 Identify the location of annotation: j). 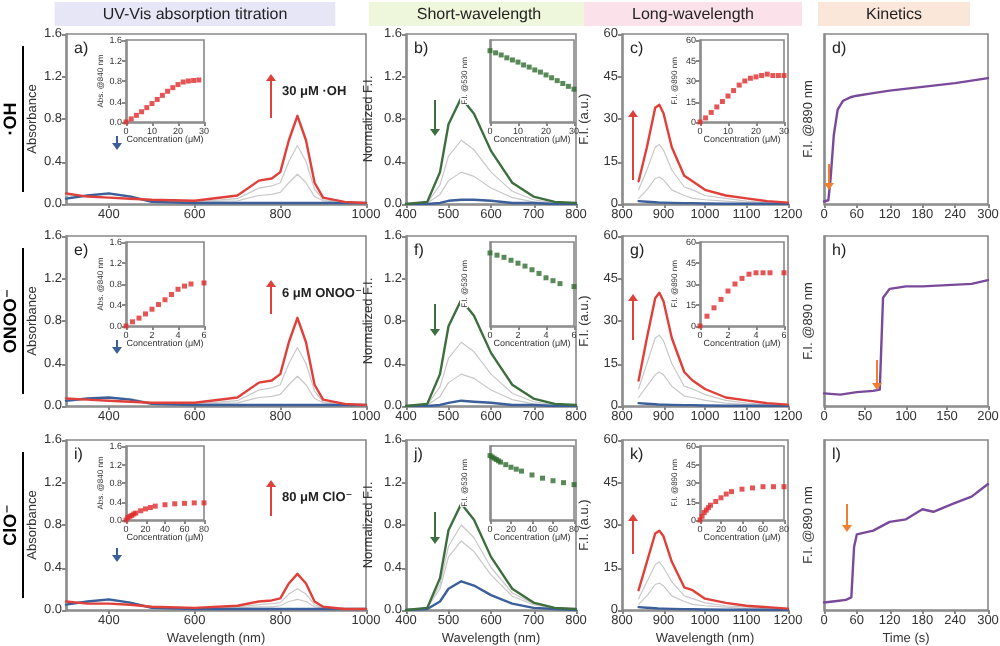
(418, 454).